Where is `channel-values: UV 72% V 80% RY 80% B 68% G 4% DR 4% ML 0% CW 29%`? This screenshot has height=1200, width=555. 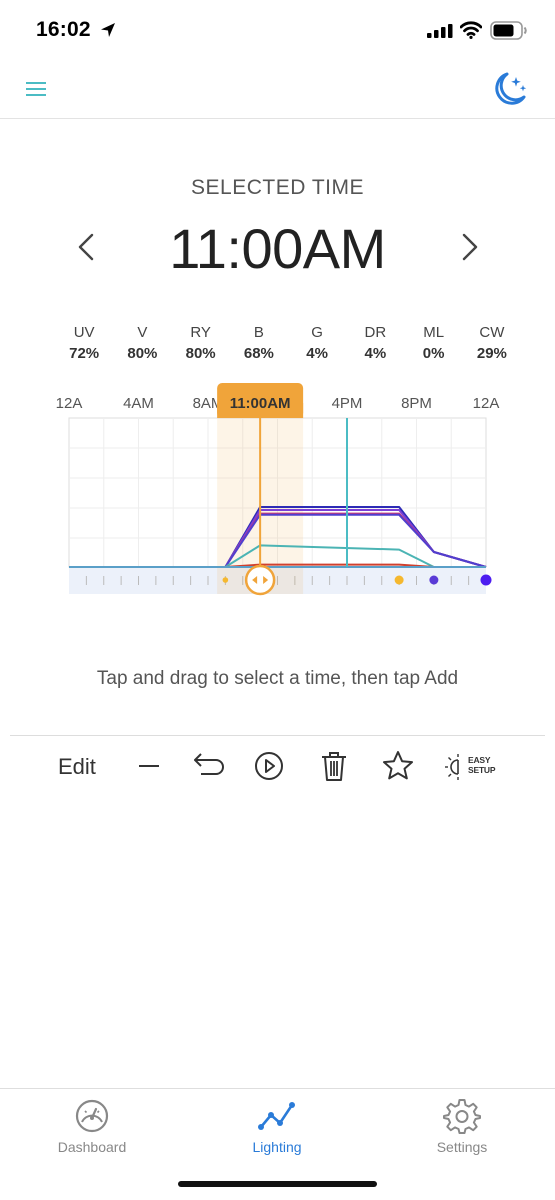 channel-values: UV 72% V 80% RY 80% B 68% G 4% DR 4% ML 0% CW 29% is located at coordinates (288, 343).